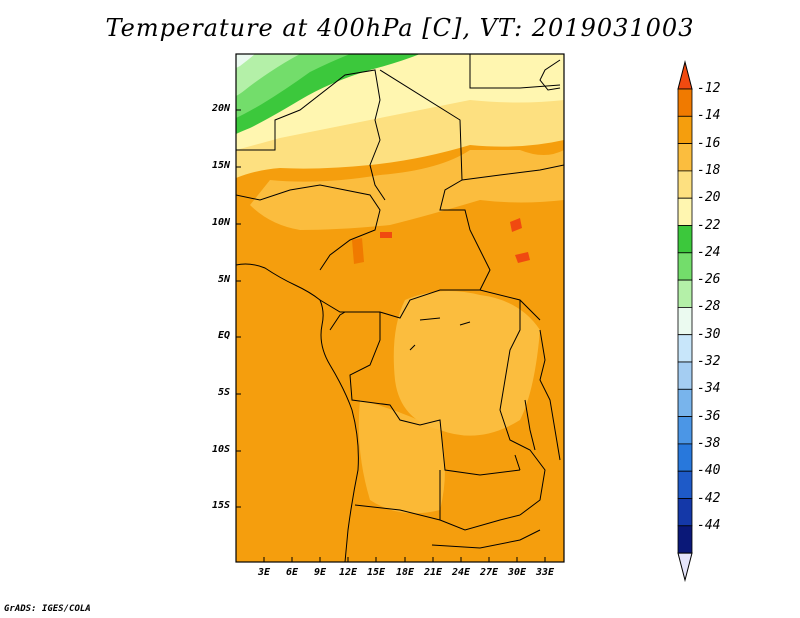 The width and height of the screenshot is (800, 618). What do you see at coordinates (709, 88) in the screenshot?
I see `colorbar-label: -12` at bounding box center [709, 88].